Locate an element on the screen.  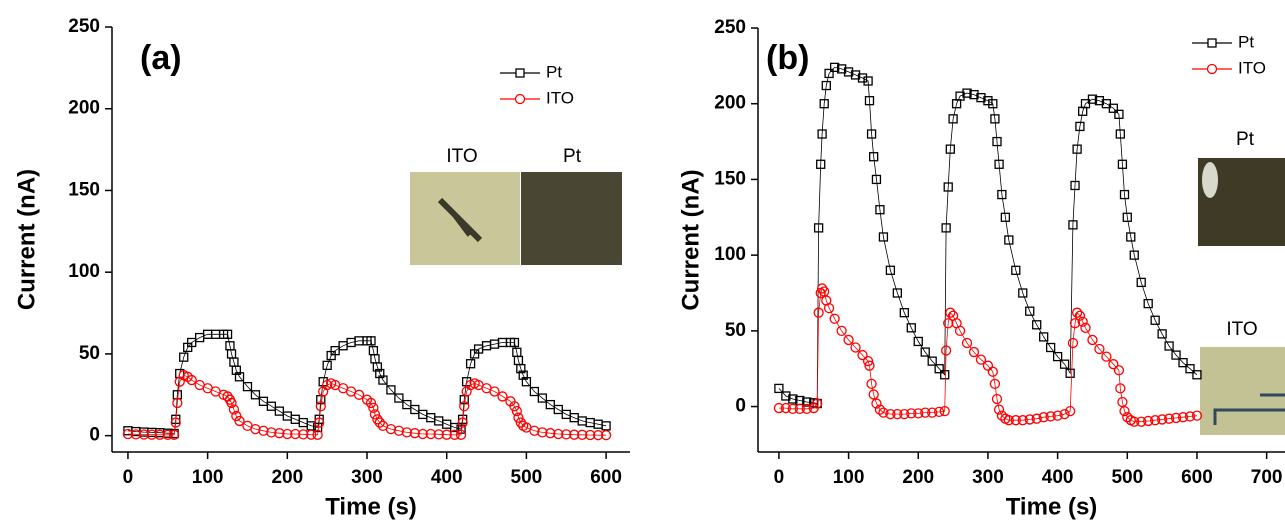
y-tick-label: 250 is located at coordinates (730, 27).